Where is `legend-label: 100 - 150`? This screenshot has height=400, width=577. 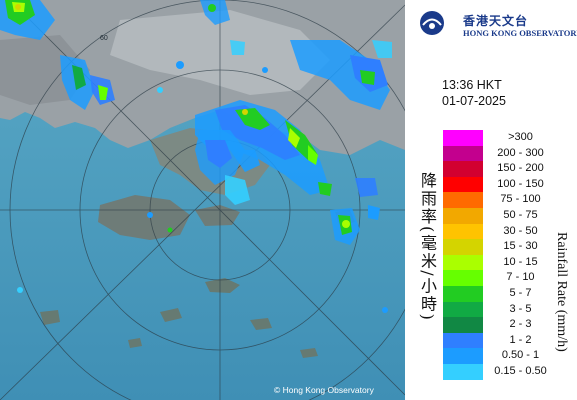 legend-label: 100 - 150 is located at coordinates (520, 183).